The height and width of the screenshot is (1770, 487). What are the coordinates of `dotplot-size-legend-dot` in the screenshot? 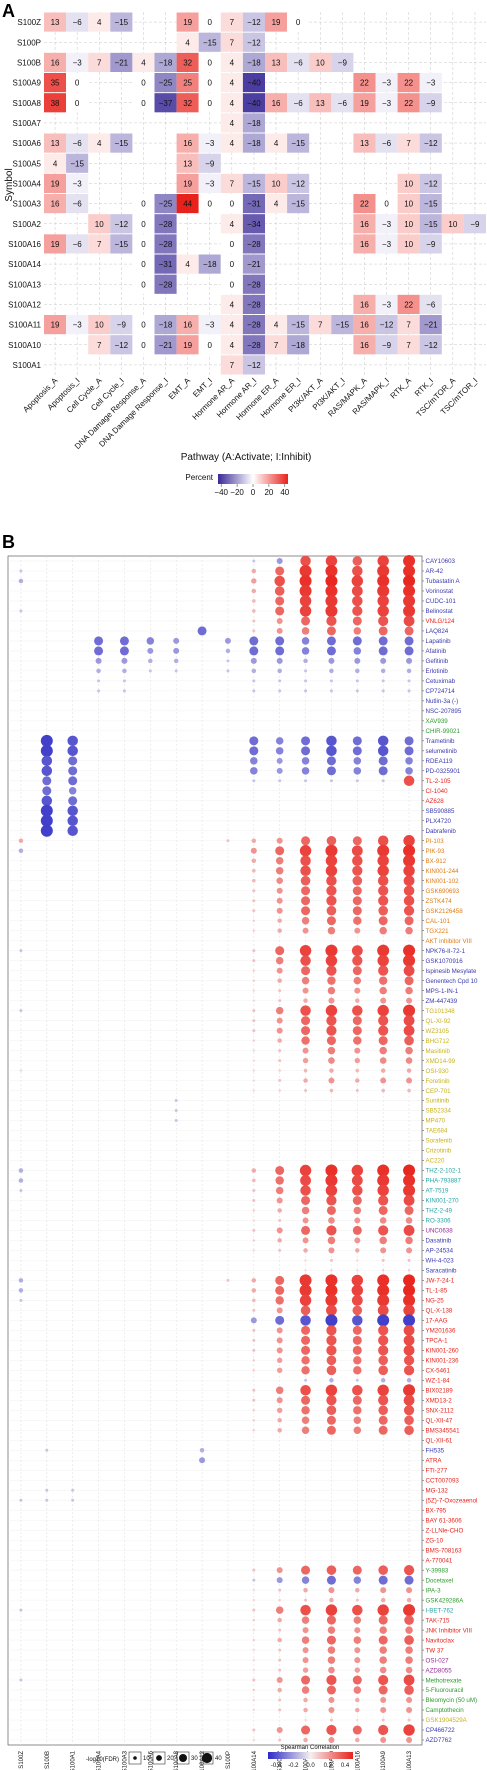 It's located at (135, 1758).